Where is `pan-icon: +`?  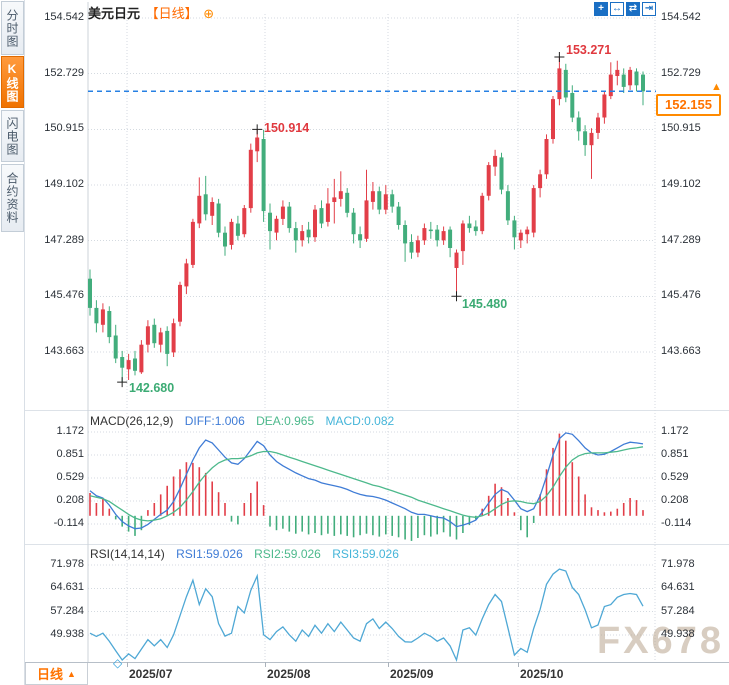
pan-icon: + is located at coordinates (601, 9).